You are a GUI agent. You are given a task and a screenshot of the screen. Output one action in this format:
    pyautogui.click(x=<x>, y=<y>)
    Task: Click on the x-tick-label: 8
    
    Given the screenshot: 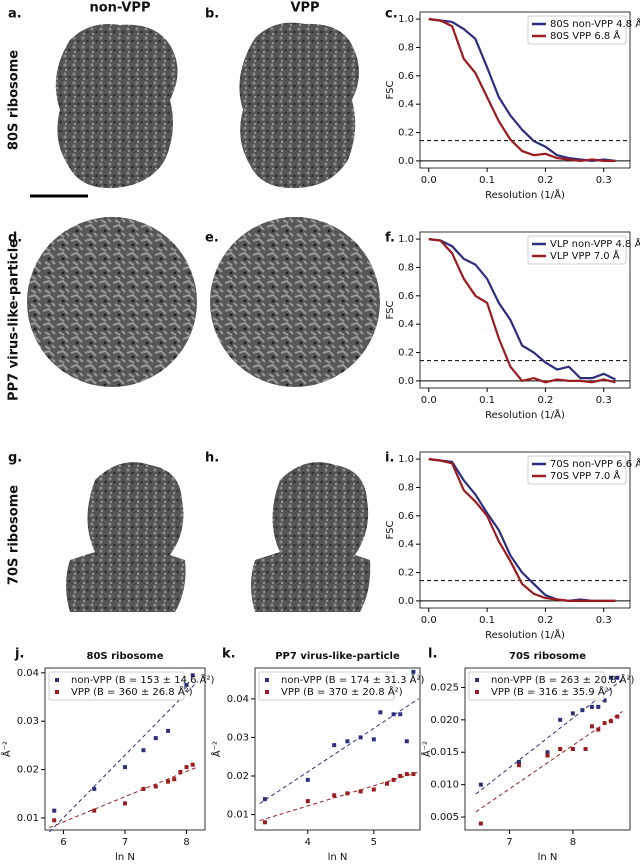 What is the action you would take?
    pyautogui.click(x=186, y=842)
    